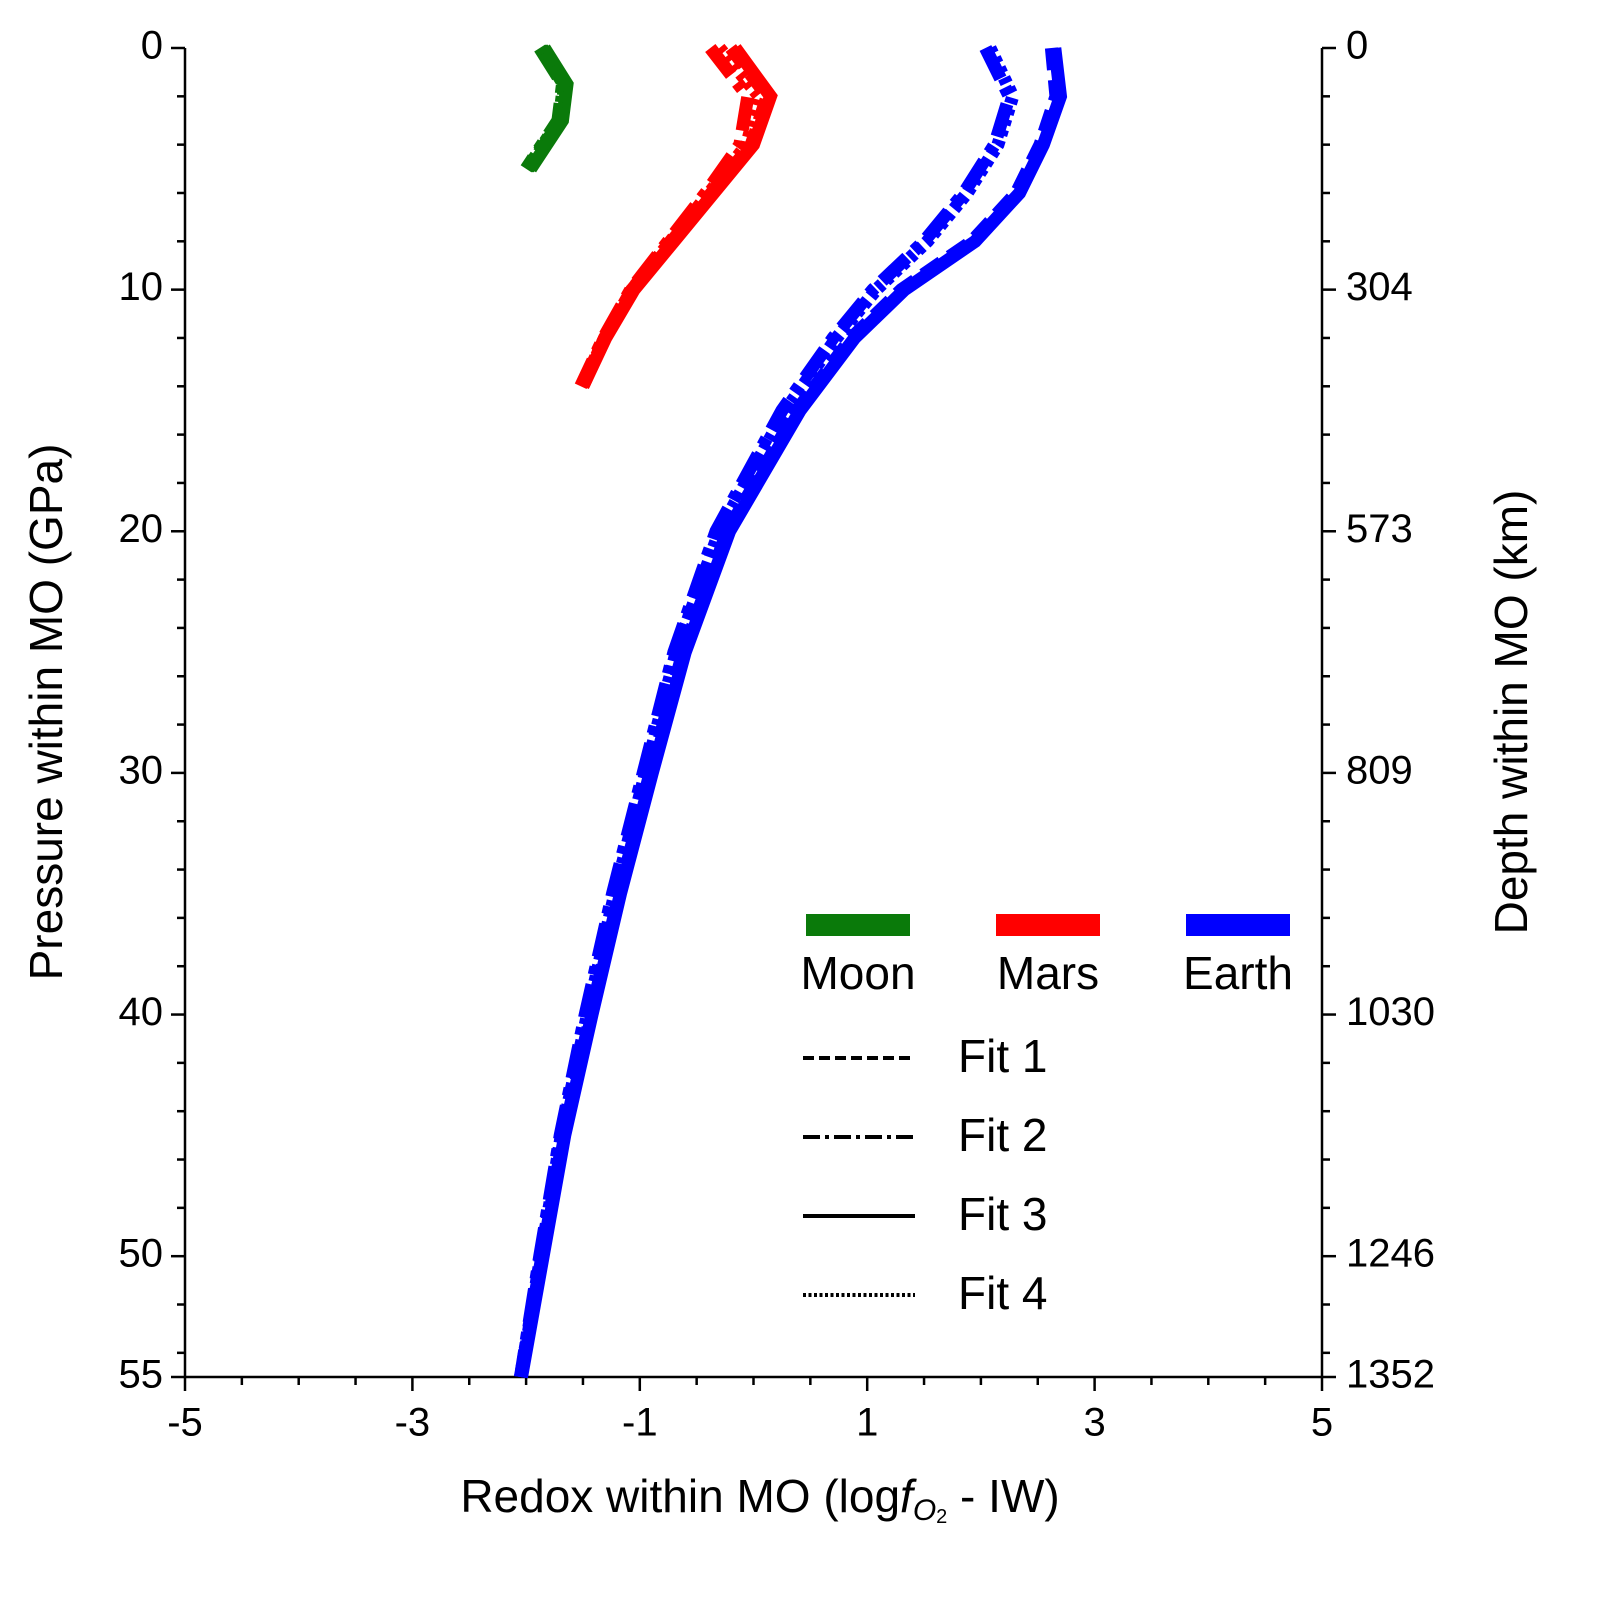 This screenshot has height=1599, width=1606. What do you see at coordinates (1390, 1012) in the screenshot?
I see `y2-tick-label: 1030` at bounding box center [1390, 1012].